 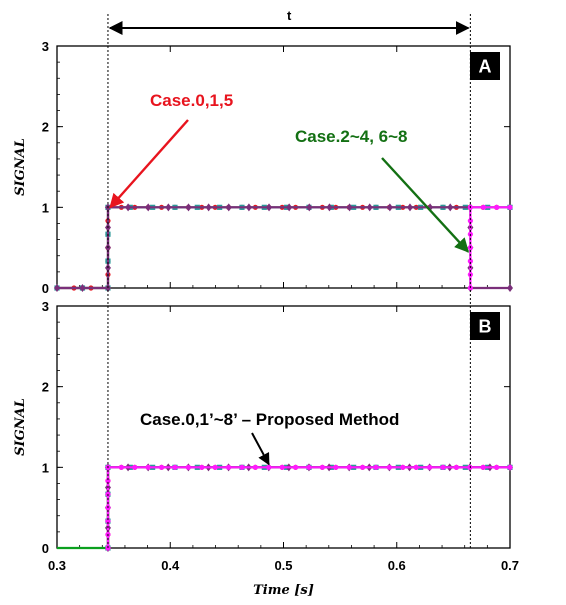 What do you see at coordinates (289, 15) in the screenshot?
I see `interval-label: t` at bounding box center [289, 15].